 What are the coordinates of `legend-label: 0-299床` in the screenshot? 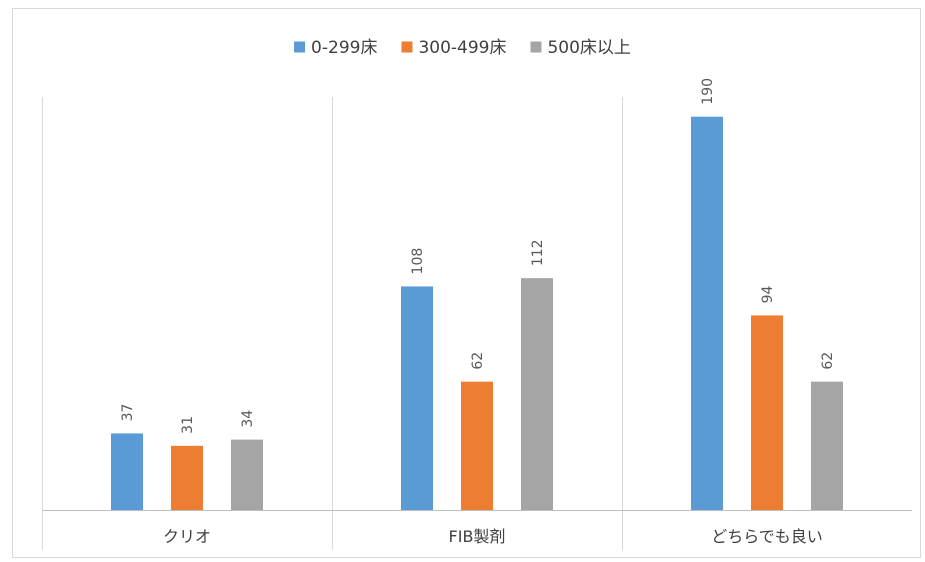 It's located at (344, 48).